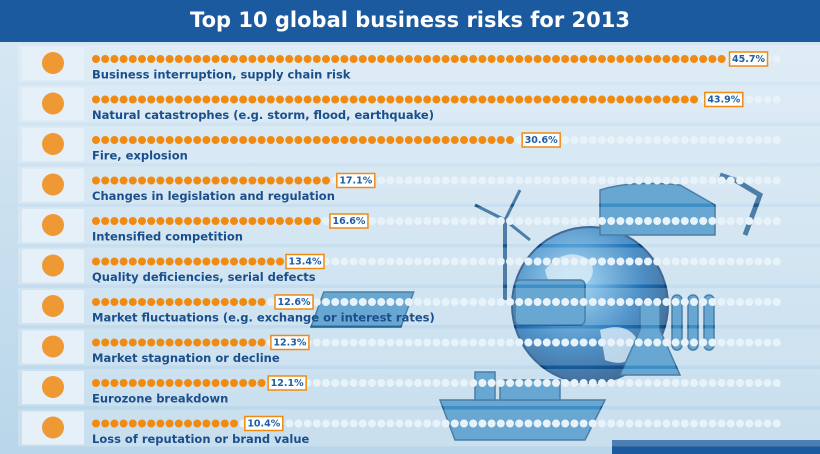  I want to click on value-label: 16.6%, so click(348, 221).